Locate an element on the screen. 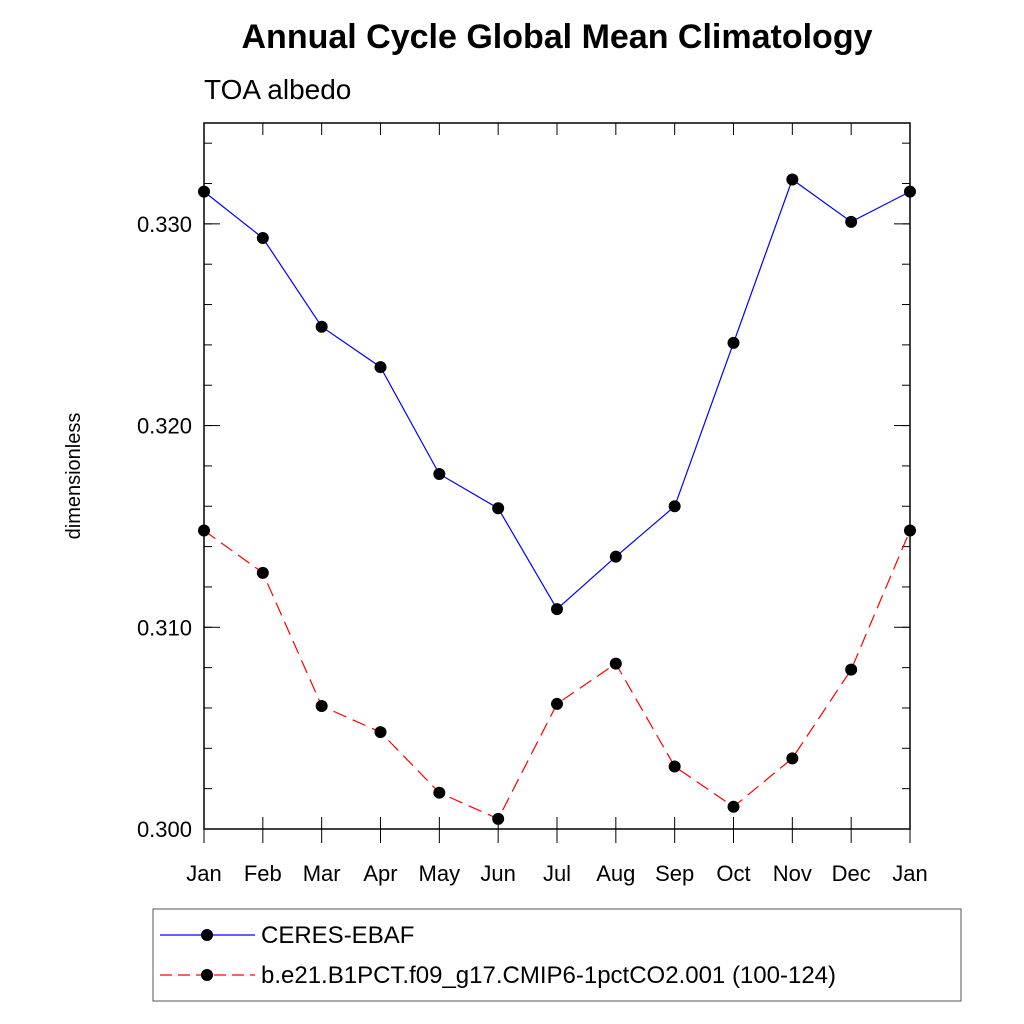 This screenshot has width=1024, height=1024. x-tick-label: Jul is located at coordinates (557, 873).